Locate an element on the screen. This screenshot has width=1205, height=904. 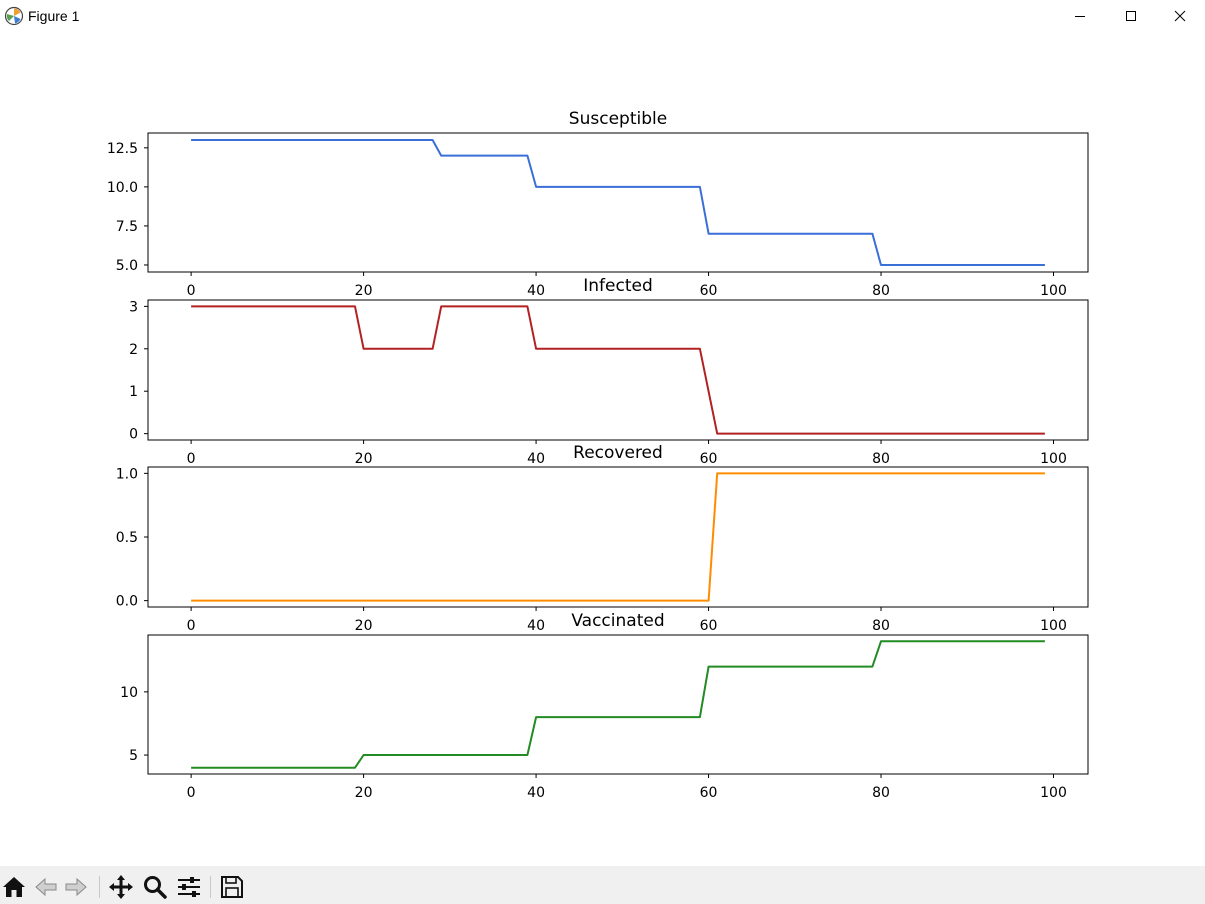
forward-arrow-icon is located at coordinates (76, 887).